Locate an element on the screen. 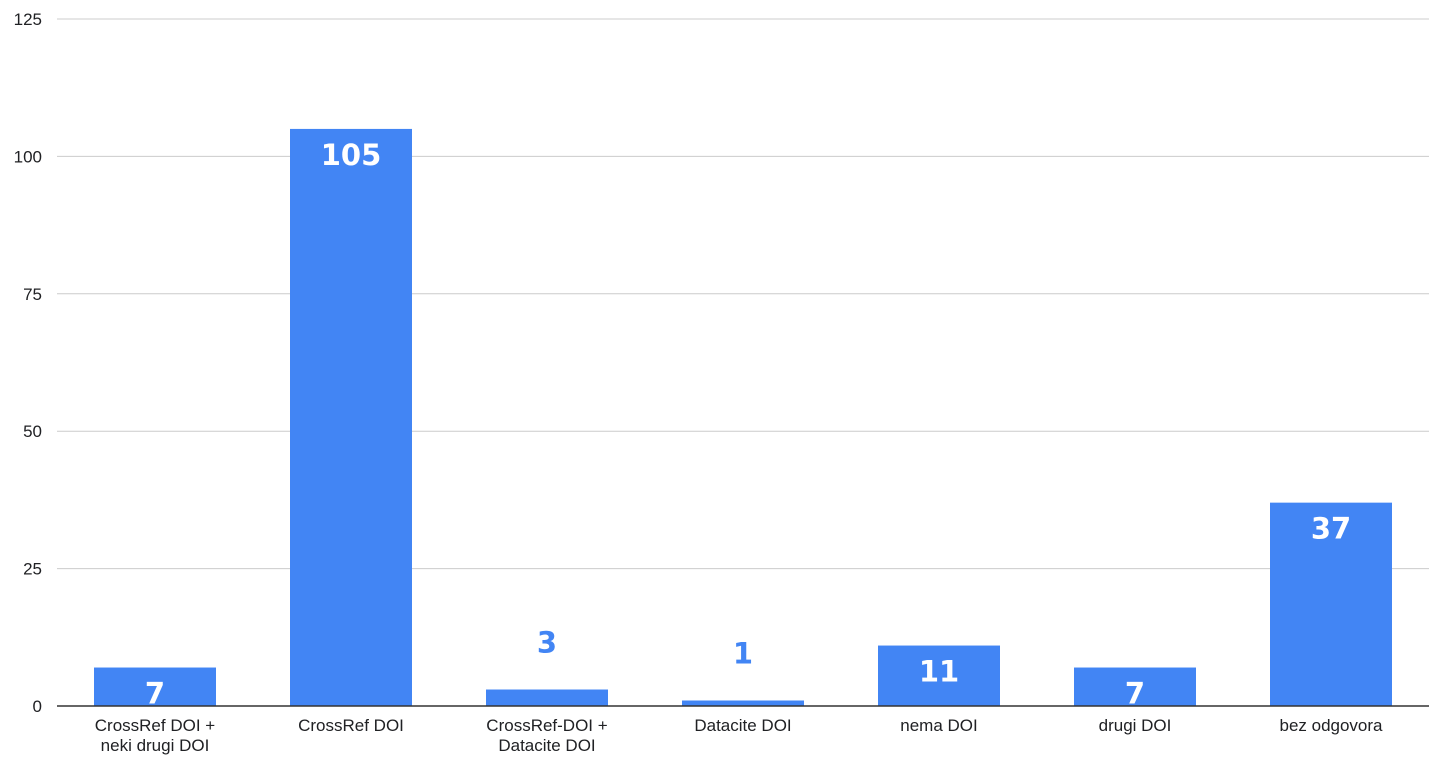 The height and width of the screenshot is (758, 1429). data-label: 1 is located at coordinates (743, 654).